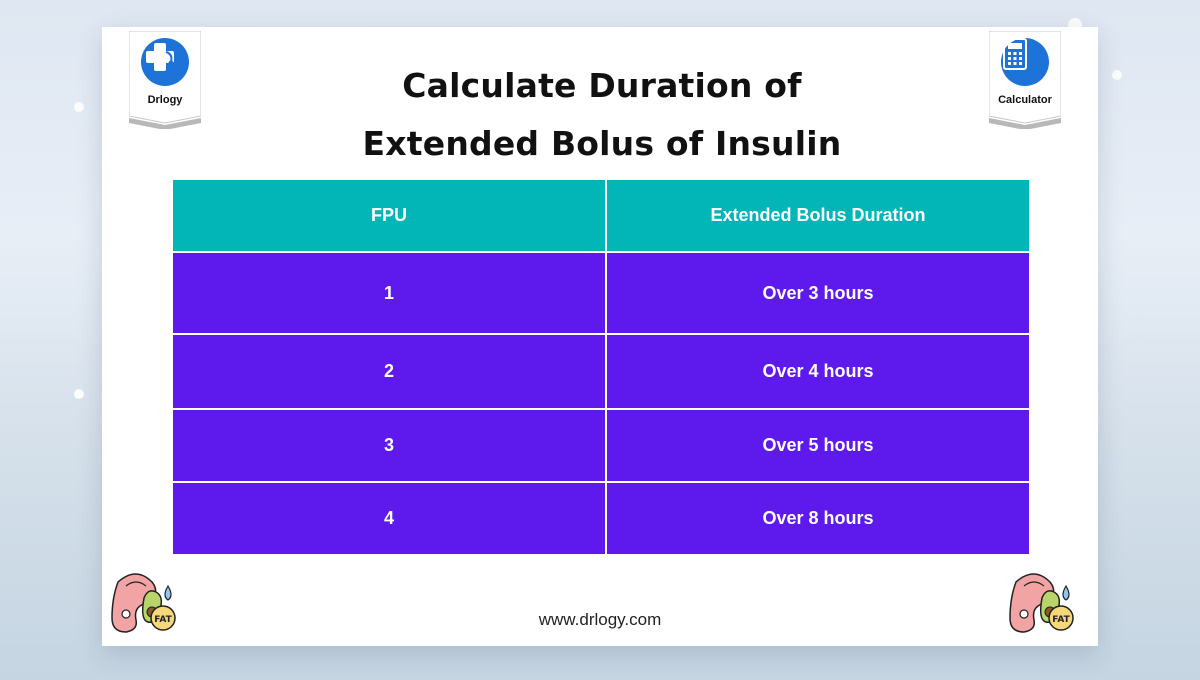 The height and width of the screenshot is (680, 1200). What do you see at coordinates (389, 293) in the screenshot?
I see `cell-fpu: 1` at bounding box center [389, 293].